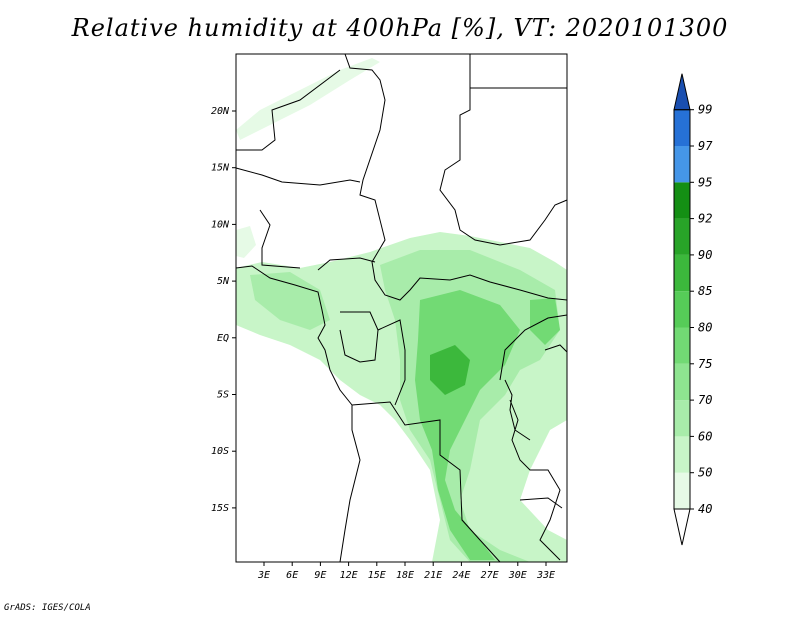  I want to click on colorbar: 40 50 60 70 75 80 85 90 92 95 97 99, so click(693, 309).